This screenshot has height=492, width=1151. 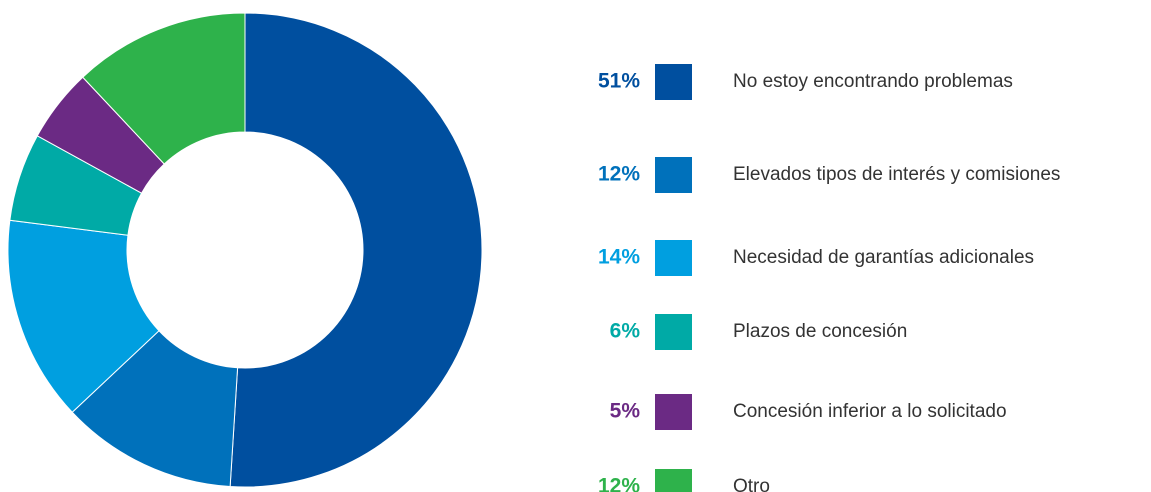 What do you see at coordinates (625, 331) in the screenshot?
I see `legend-value: 6%` at bounding box center [625, 331].